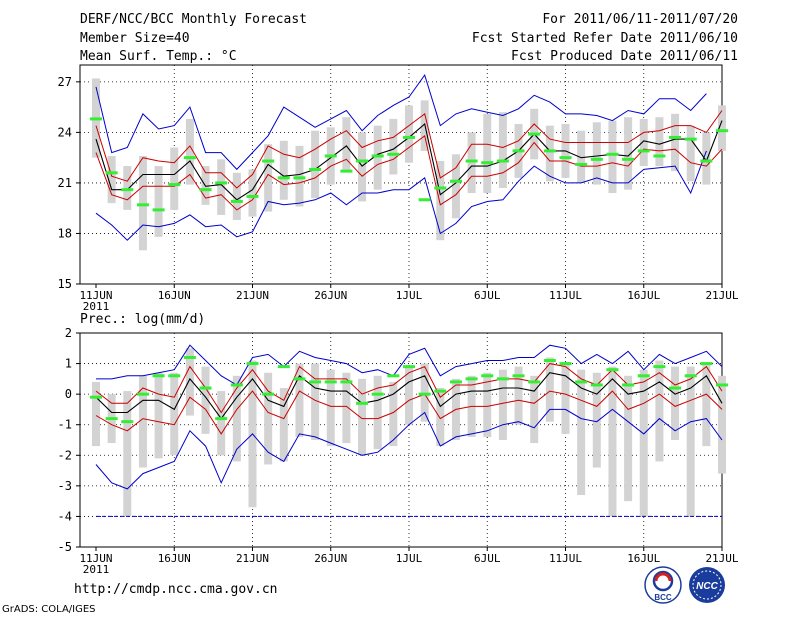 This screenshot has height=618, width=800. I want to click on forecast-period: For 2011/06/11-2011/07/20, so click(640, 19).